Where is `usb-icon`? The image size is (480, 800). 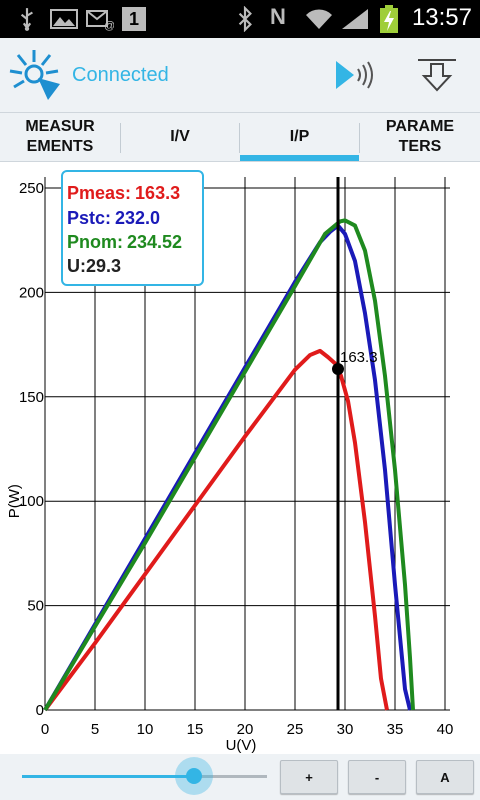
usb-icon is located at coordinates (26, 19).